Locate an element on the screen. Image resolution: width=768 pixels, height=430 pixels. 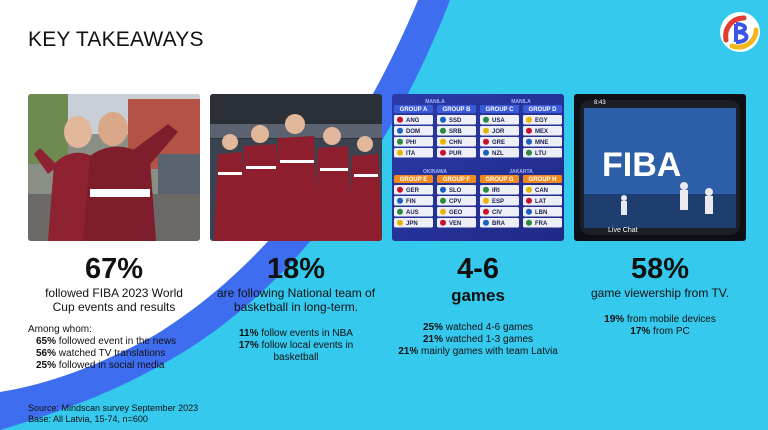
team-code: CHN is located at coordinates (455, 143).